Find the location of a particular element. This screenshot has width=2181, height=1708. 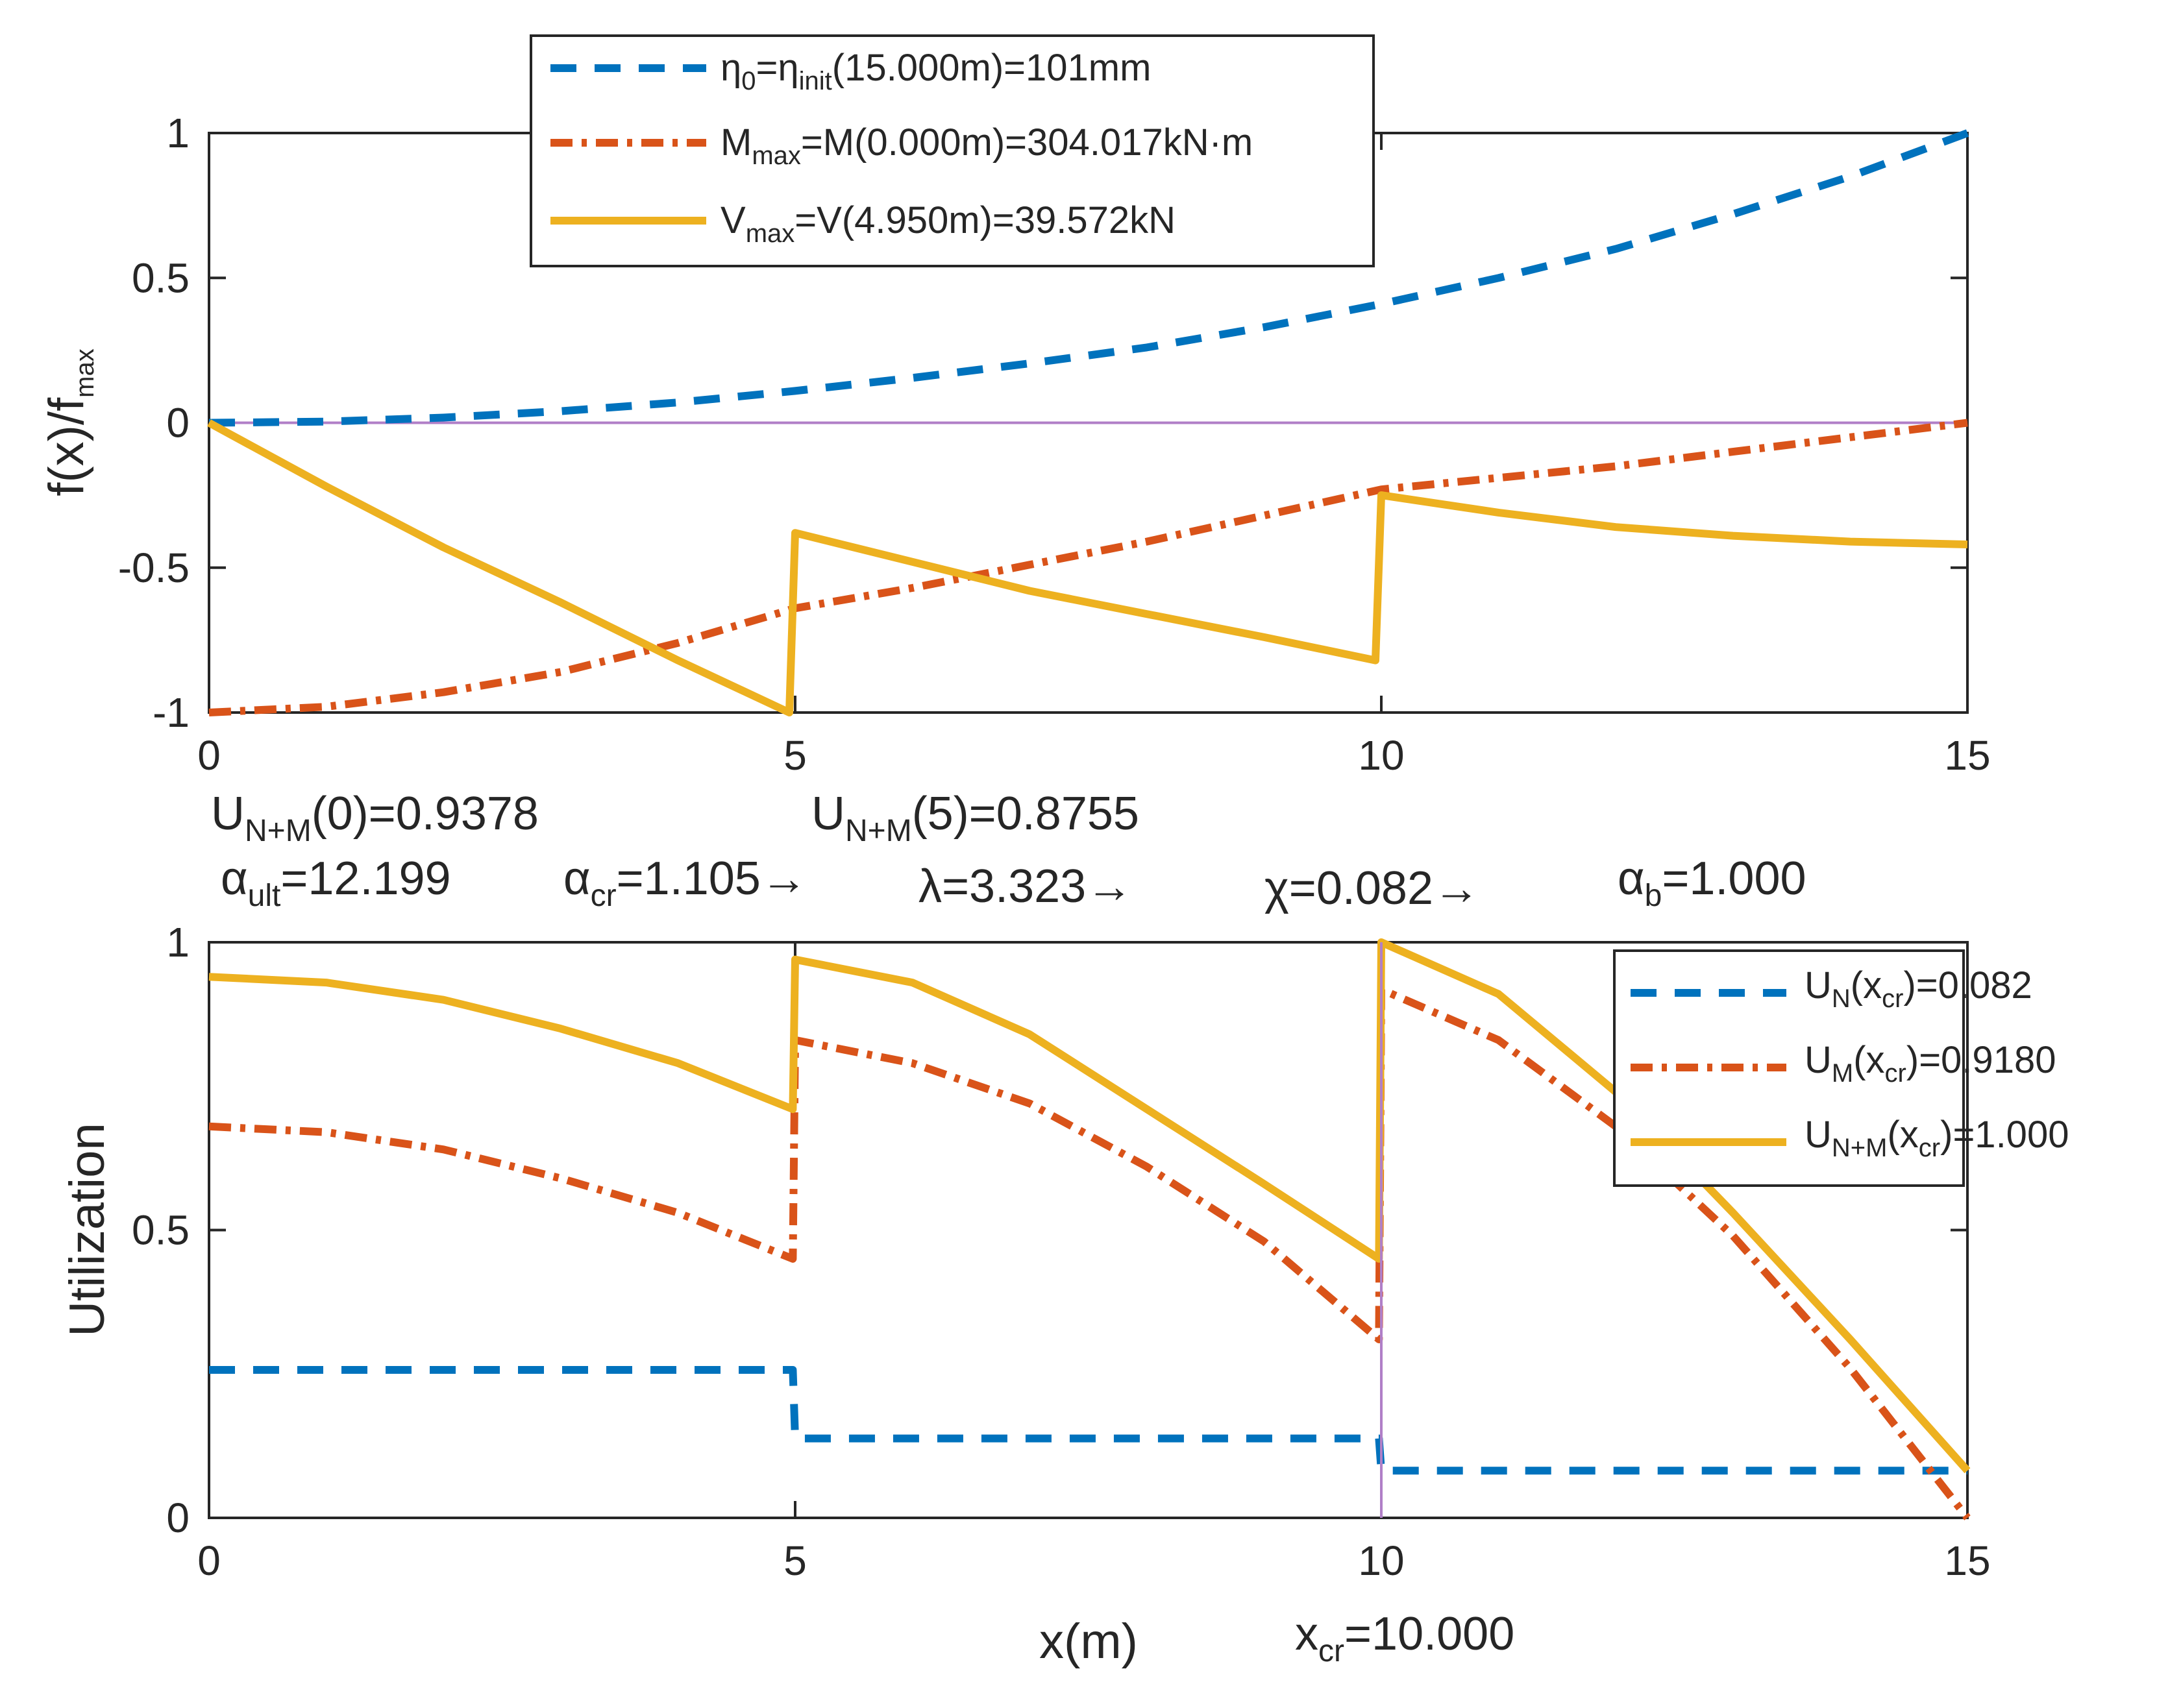

annotation-alpha-ult: αult=12.199 is located at coordinates (336, 883).